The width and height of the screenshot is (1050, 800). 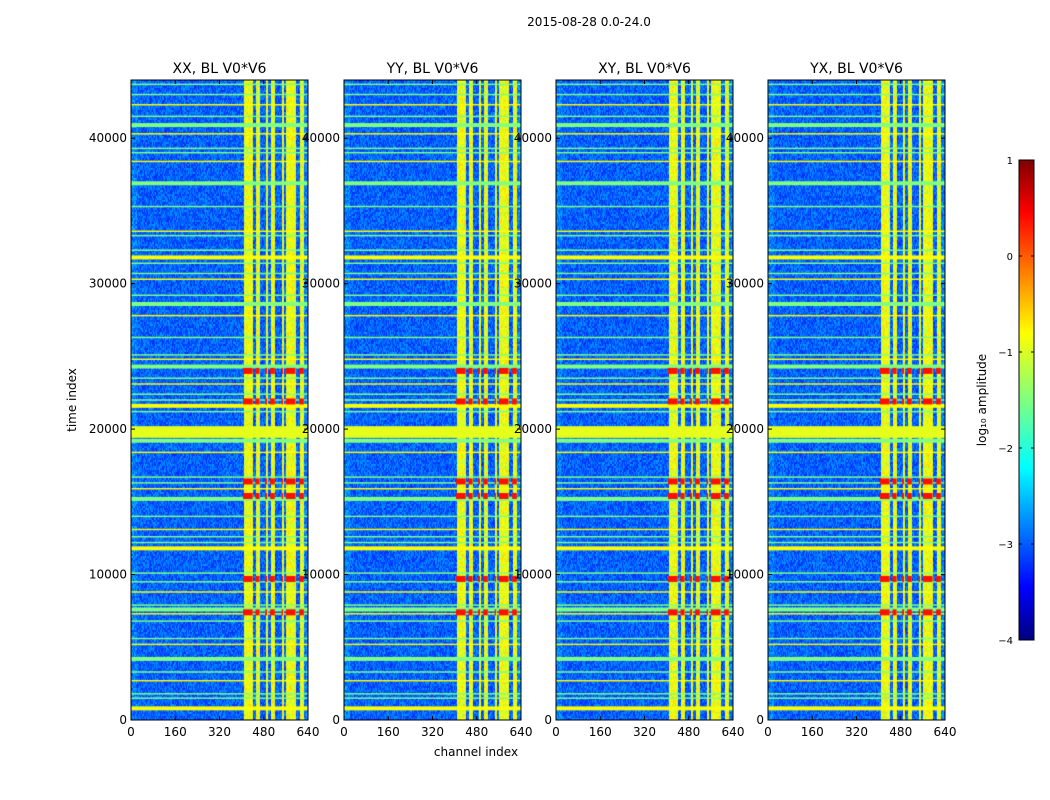 I want to click on figure-suptitle: 2015-08-28 0.0-24.0, so click(x=589, y=22).